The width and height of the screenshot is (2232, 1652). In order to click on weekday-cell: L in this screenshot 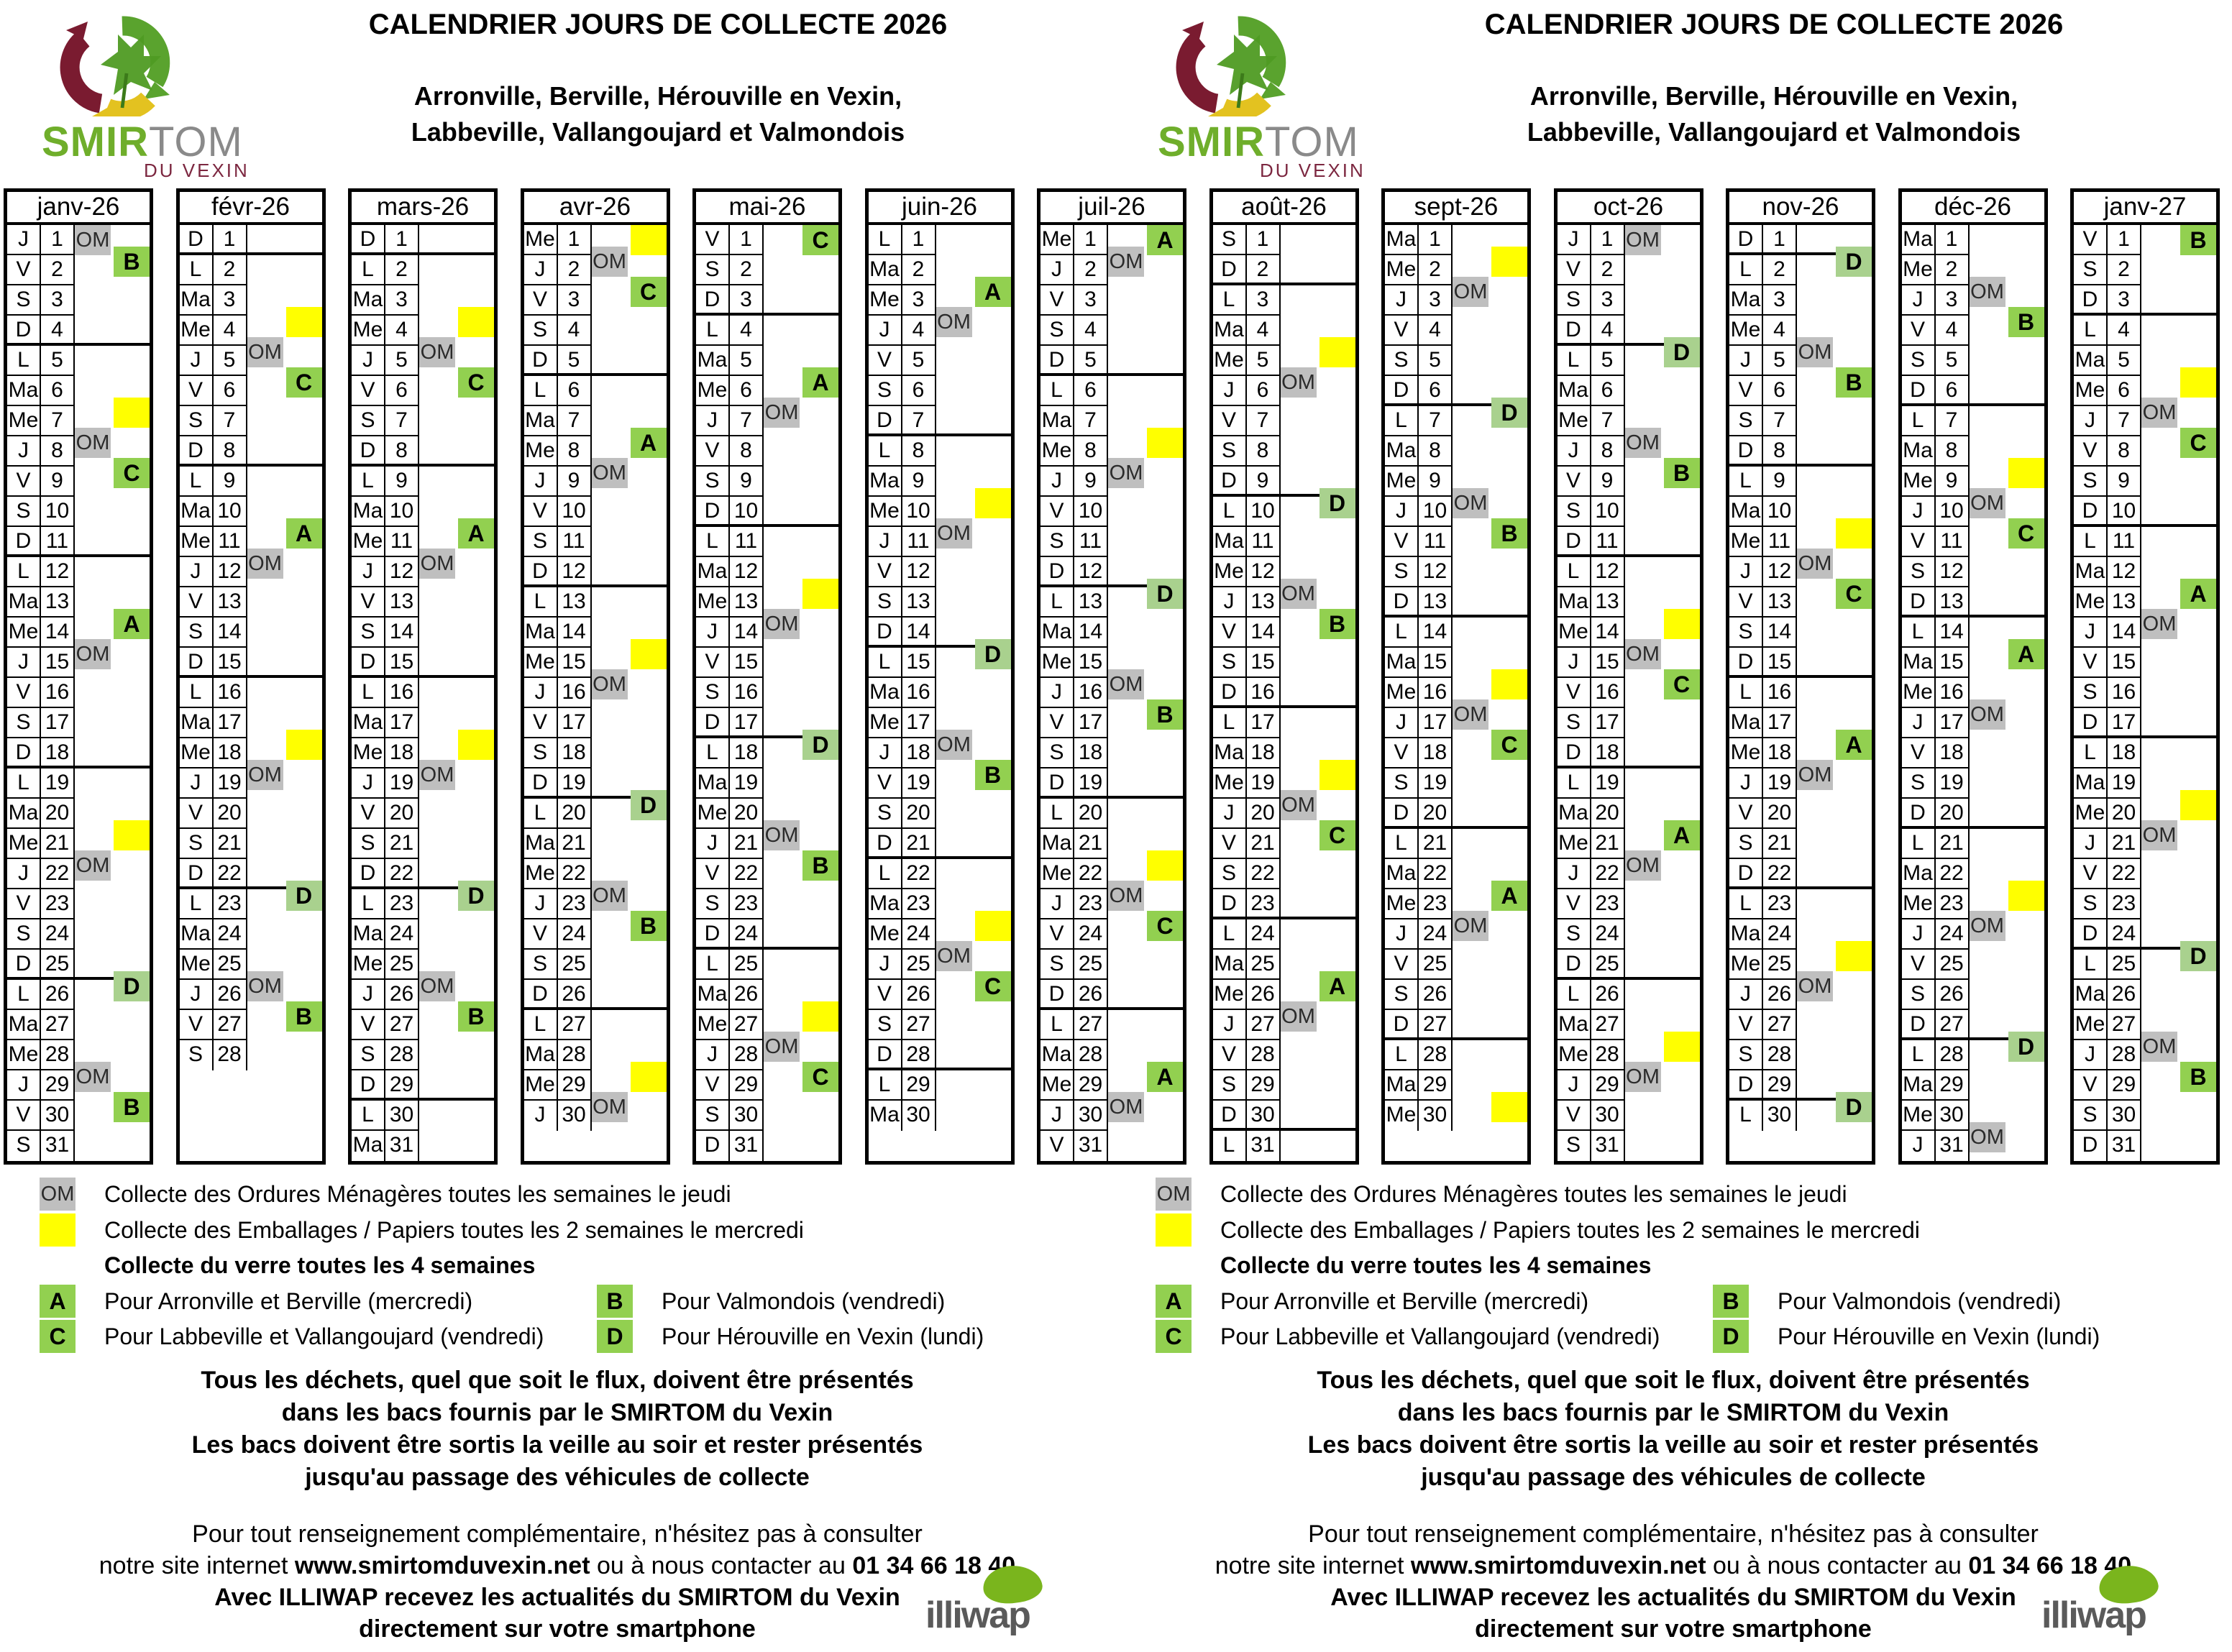, I will do `click(1746, 482)`.